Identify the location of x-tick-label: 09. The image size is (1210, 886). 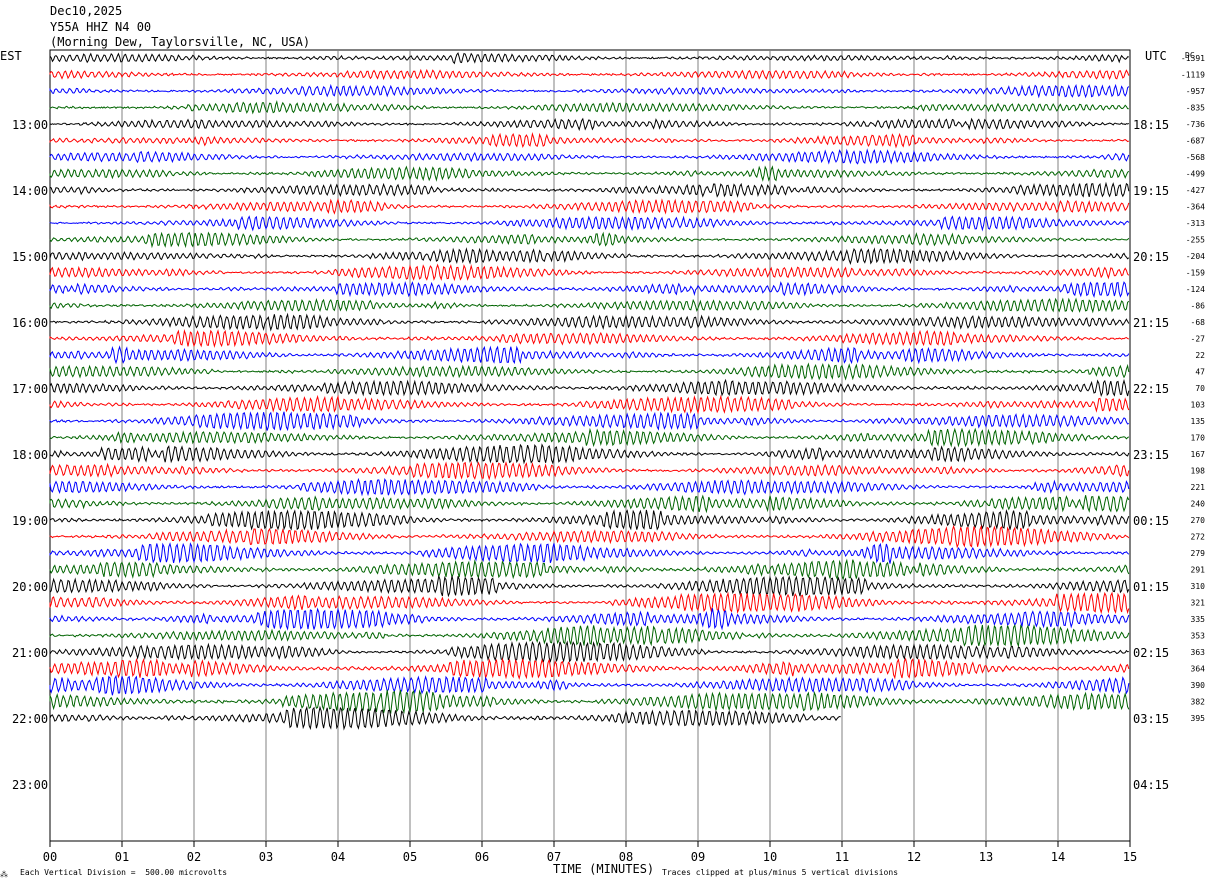
(698, 857).